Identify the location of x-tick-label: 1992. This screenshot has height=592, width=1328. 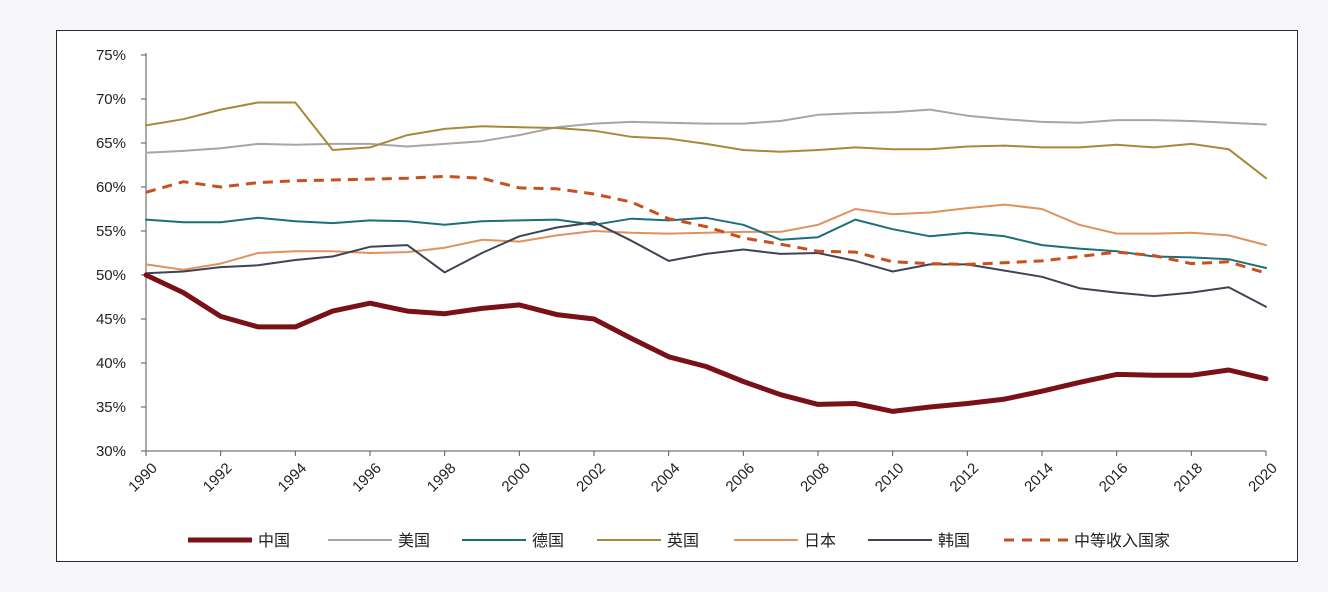
(218, 478).